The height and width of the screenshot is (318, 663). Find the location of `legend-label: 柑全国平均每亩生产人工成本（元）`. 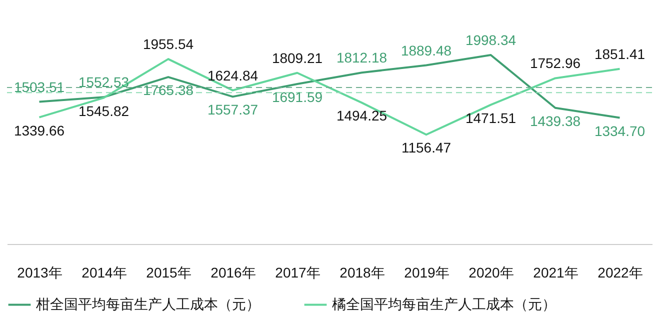

legend-label: 柑全国平均每亩生产人工成本（元） is located at coordinates (147, 304).